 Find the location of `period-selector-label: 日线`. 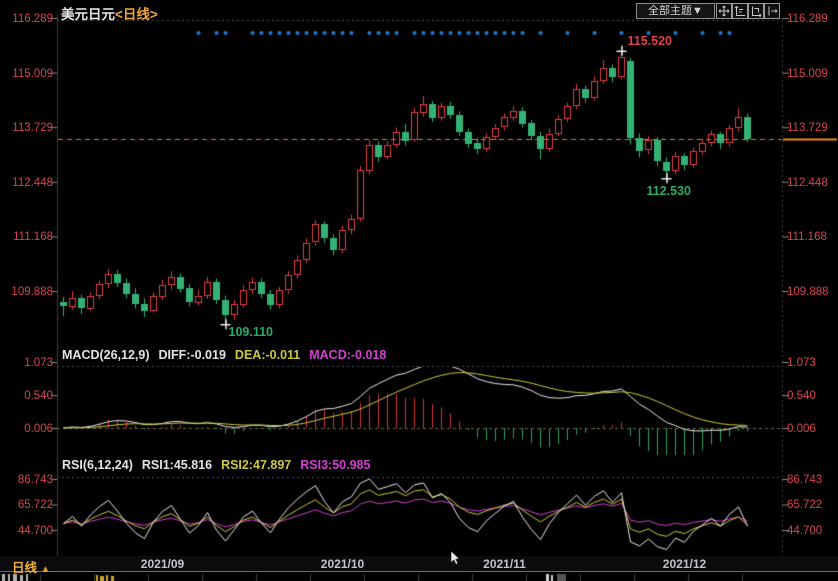

period-selector-label: 日线 is located at coordinates (25, 568).